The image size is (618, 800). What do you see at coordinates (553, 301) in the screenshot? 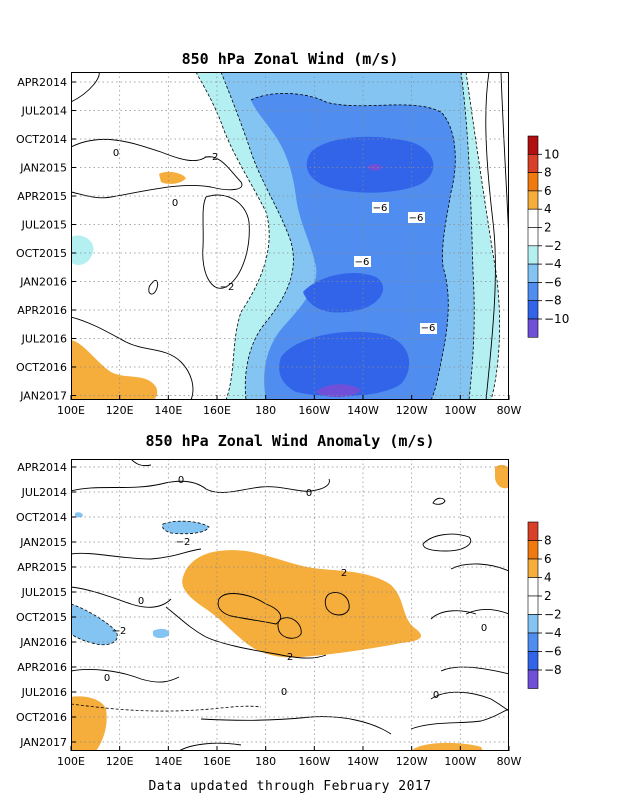
I see `colorbar-label: −8` at bounding box center [553, 301].